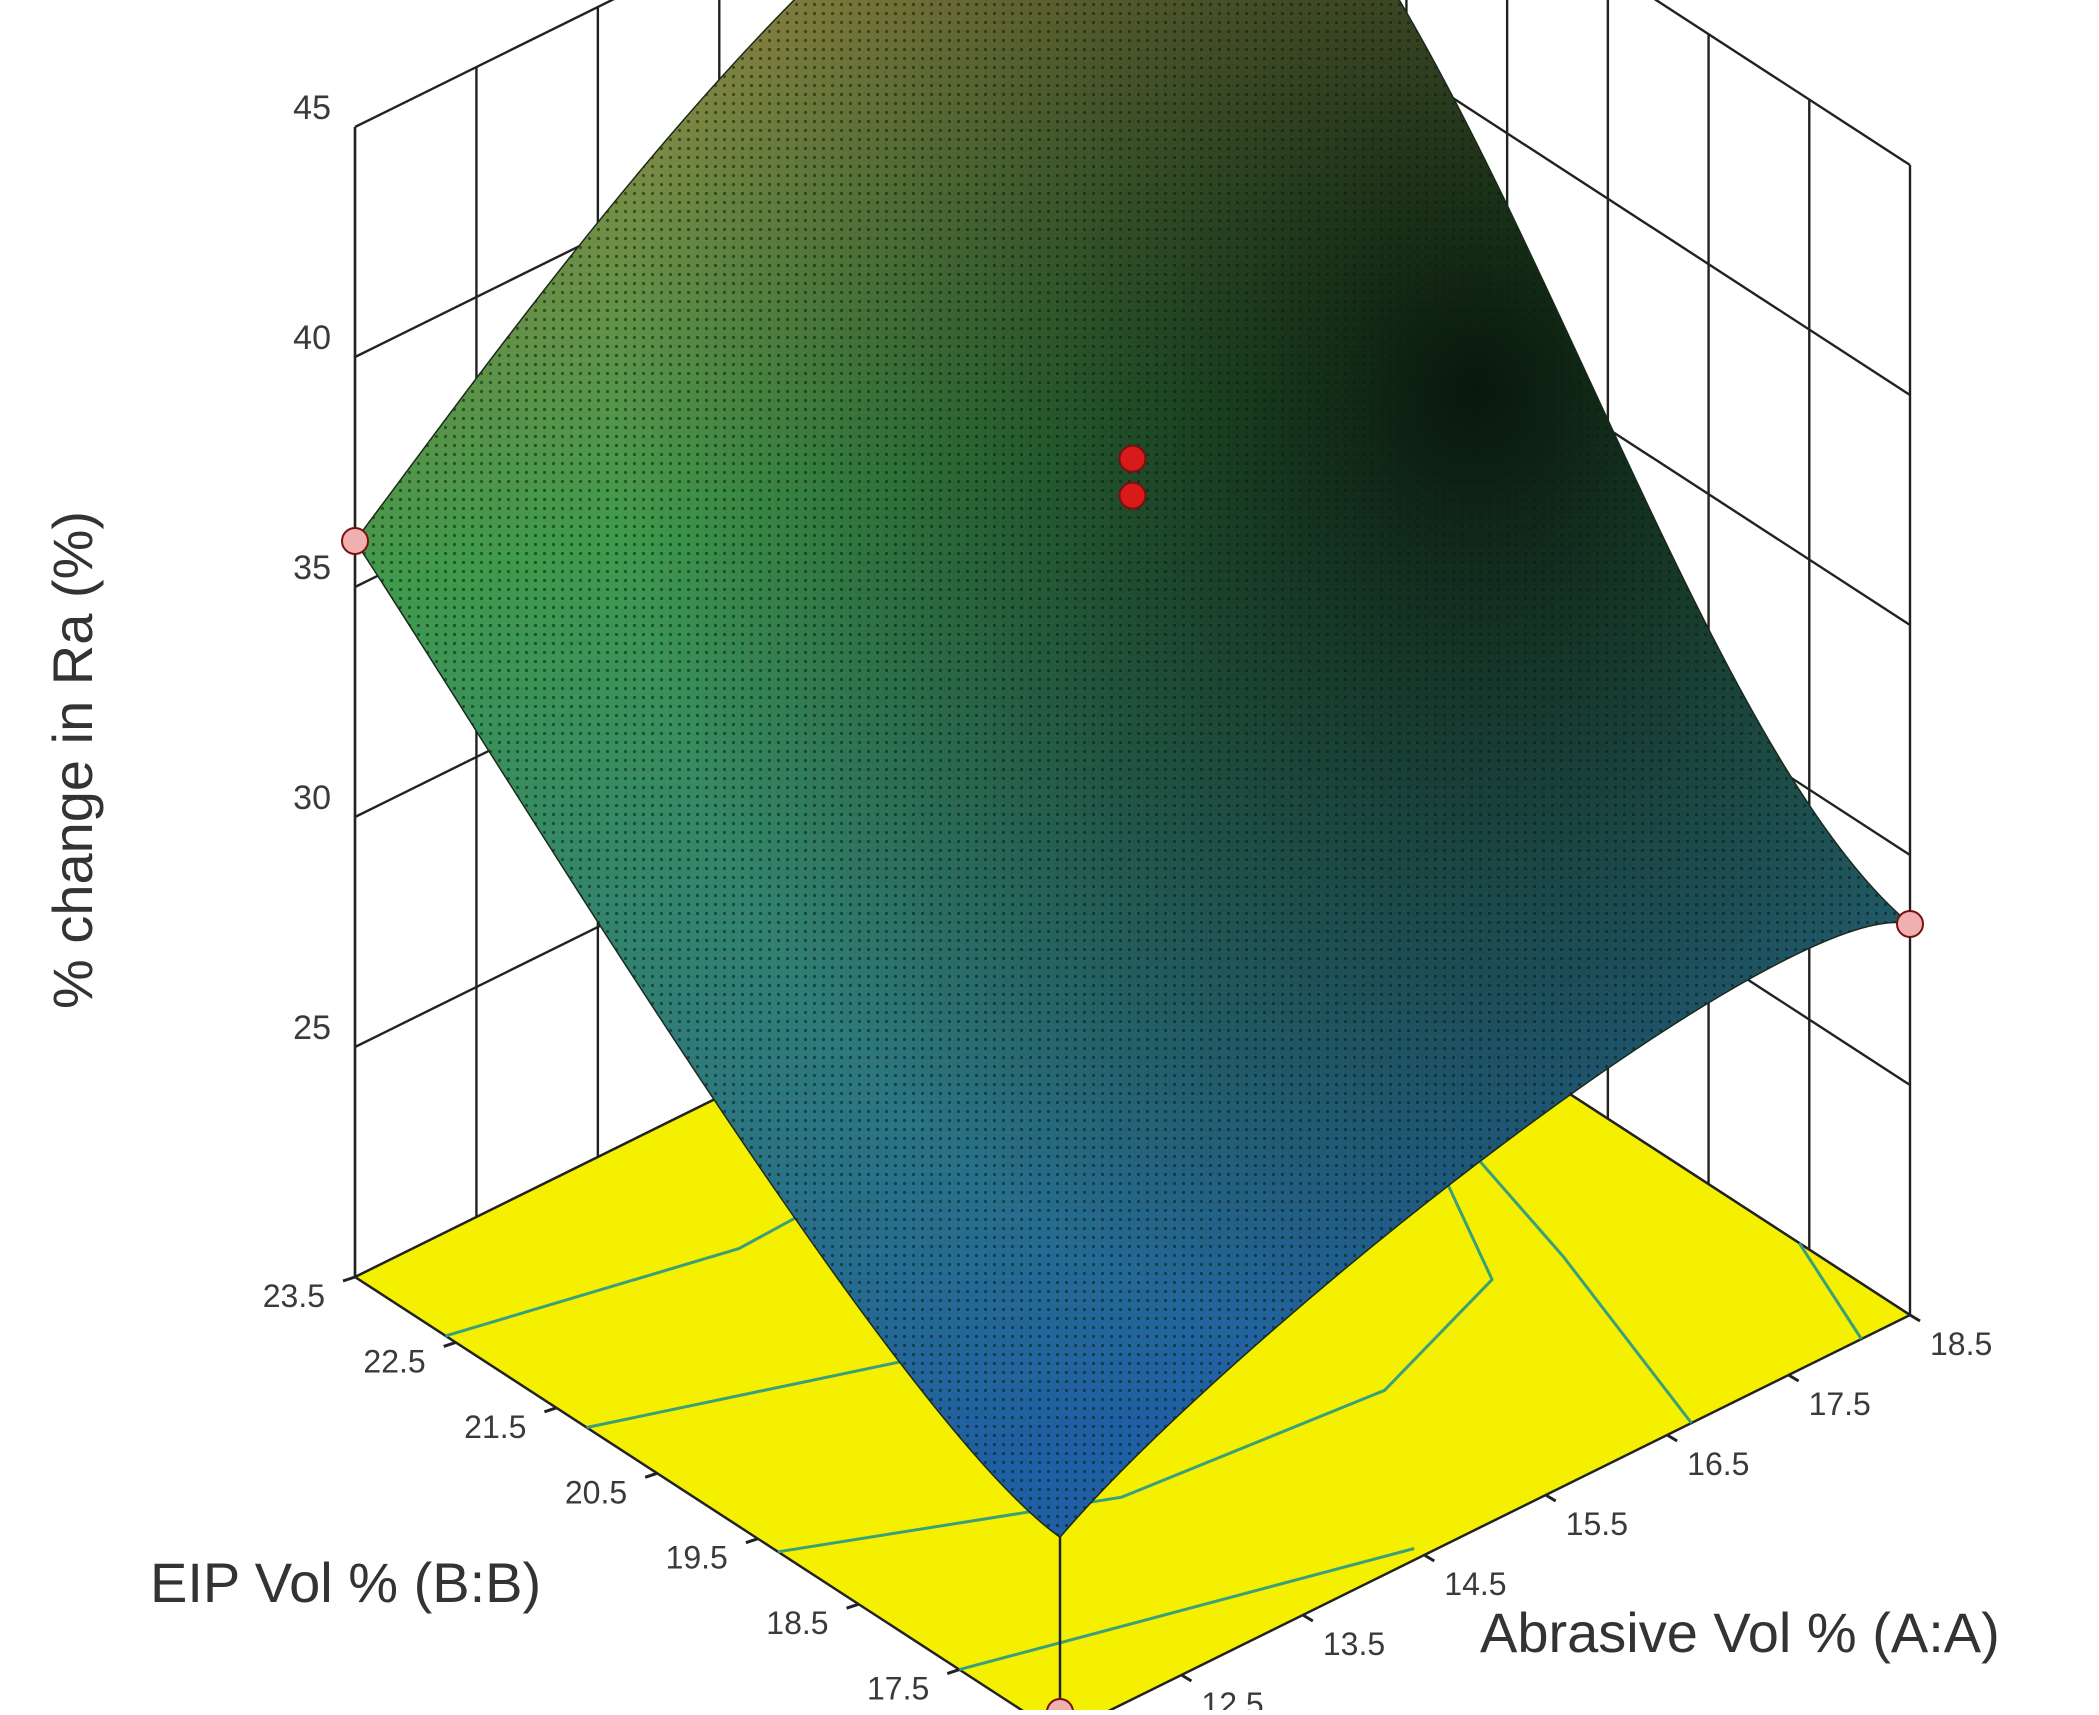  Describe the element at coordinates (1840, 1404) in the screenshot. I see `x-tick-label: 17.5` at that location.